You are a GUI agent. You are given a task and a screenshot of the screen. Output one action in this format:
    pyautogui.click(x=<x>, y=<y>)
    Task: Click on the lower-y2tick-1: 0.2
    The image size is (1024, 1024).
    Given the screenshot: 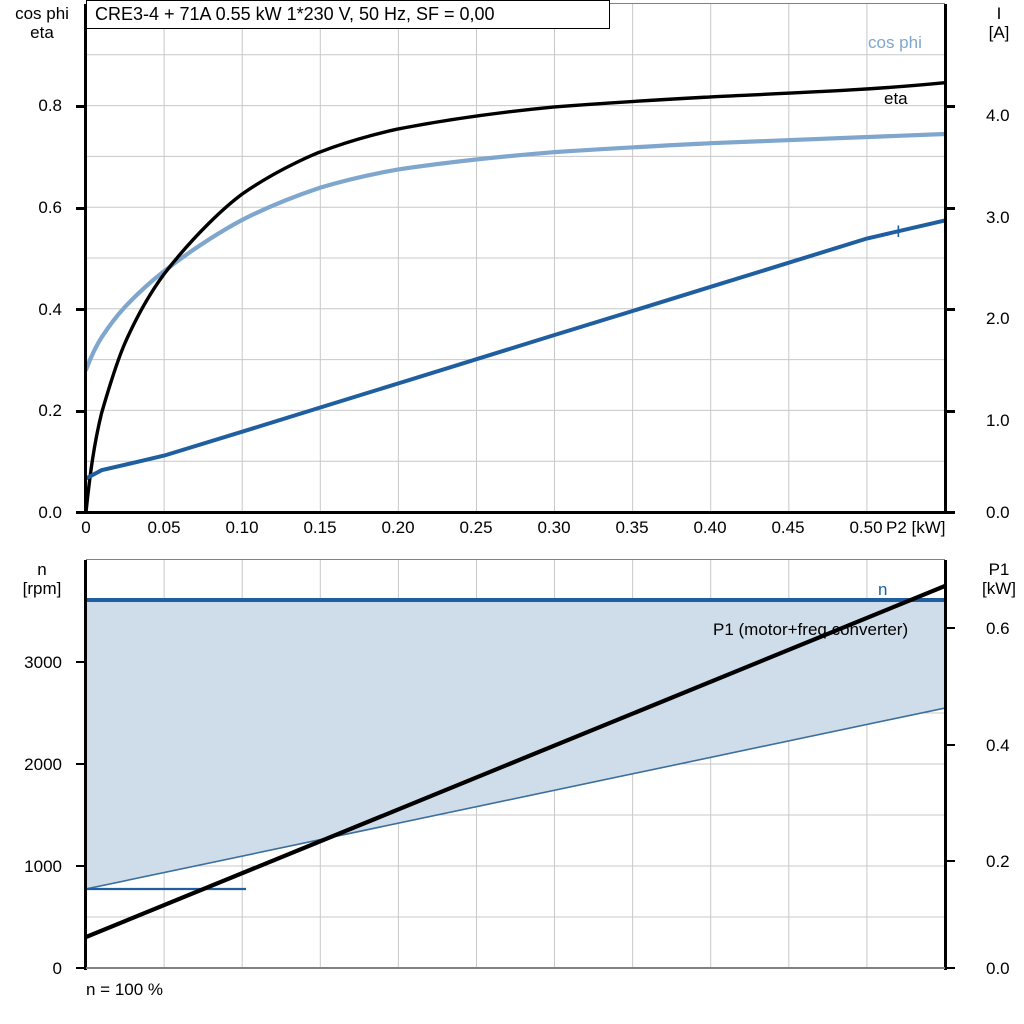 What is the action you would take?
    pyautogui.click(x=998, y=861)
    